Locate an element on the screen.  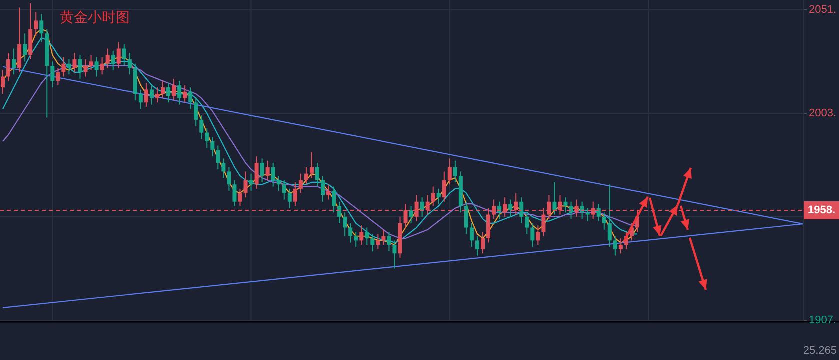
ref-line-label: 1958. is located at coordinates (822, 210).